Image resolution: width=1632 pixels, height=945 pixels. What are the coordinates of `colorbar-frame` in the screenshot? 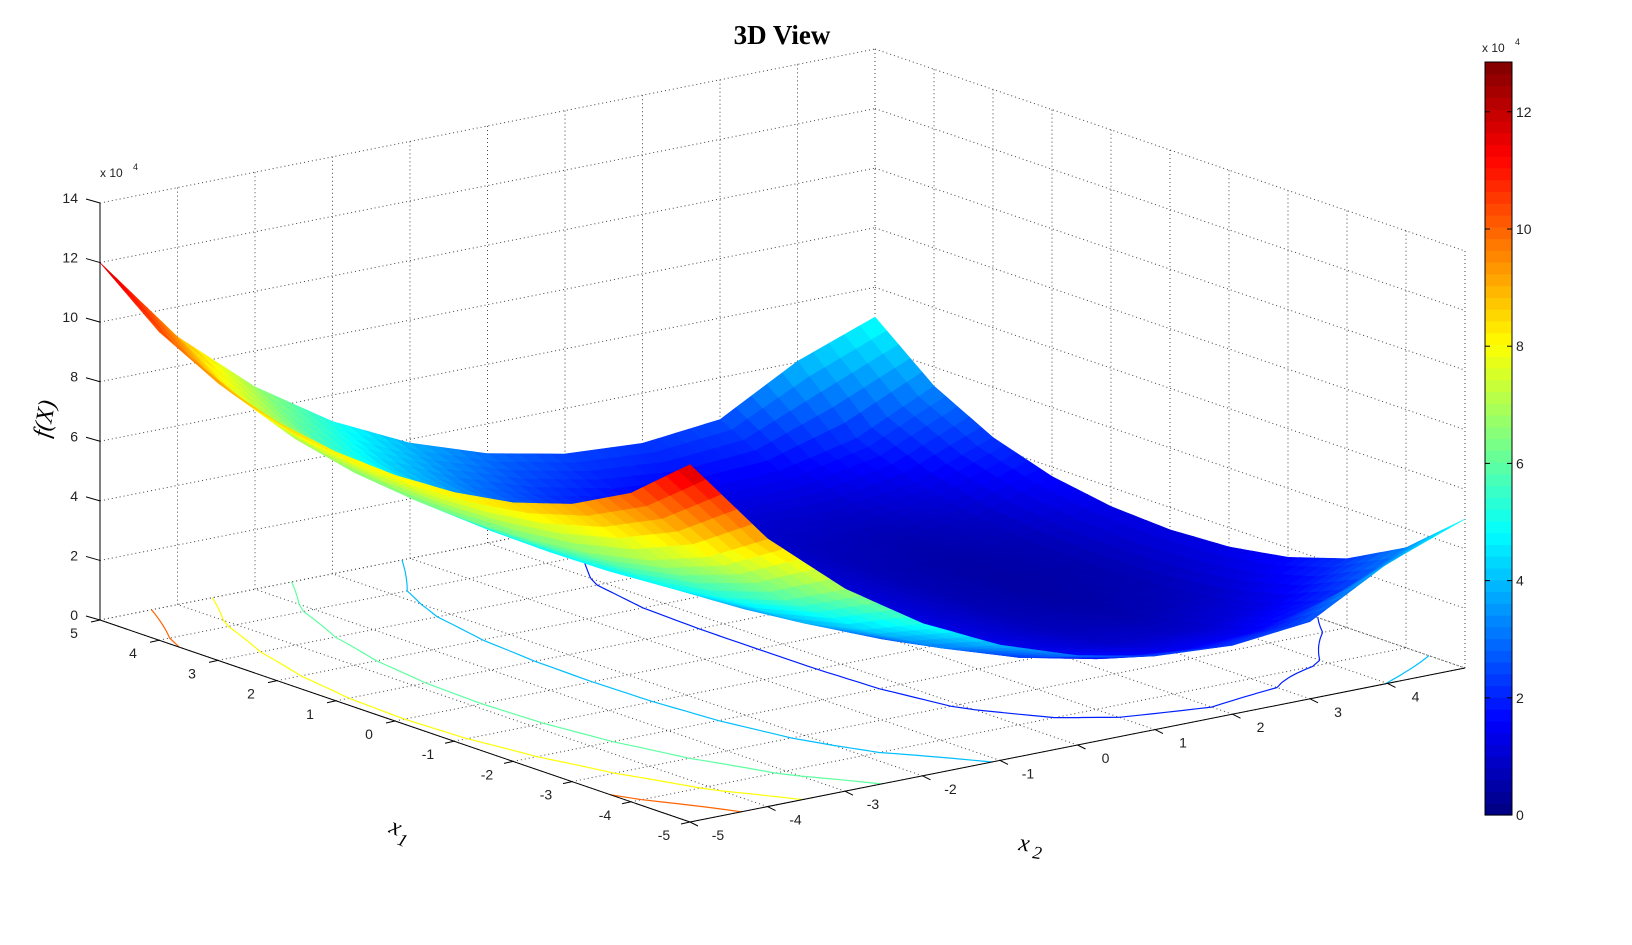 It's located at (1498, 438).